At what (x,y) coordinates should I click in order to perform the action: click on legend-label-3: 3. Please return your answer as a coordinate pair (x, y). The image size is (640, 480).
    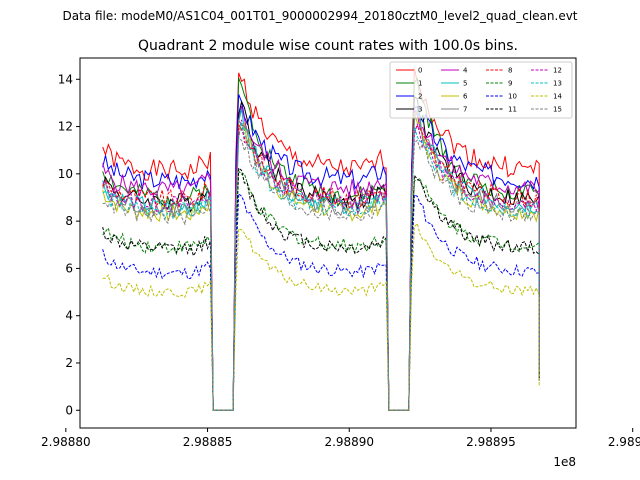
    Looking at the image, I should click on (420, 110).